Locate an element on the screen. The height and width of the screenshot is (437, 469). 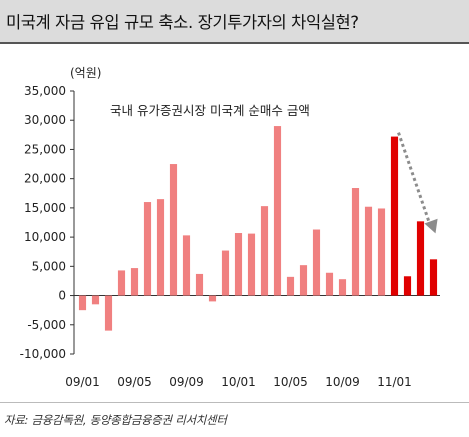
title-bar: 미국계 자금 유입 규모 축소. 장기투가자의 차익실현? is located at coordinates (234, 21).